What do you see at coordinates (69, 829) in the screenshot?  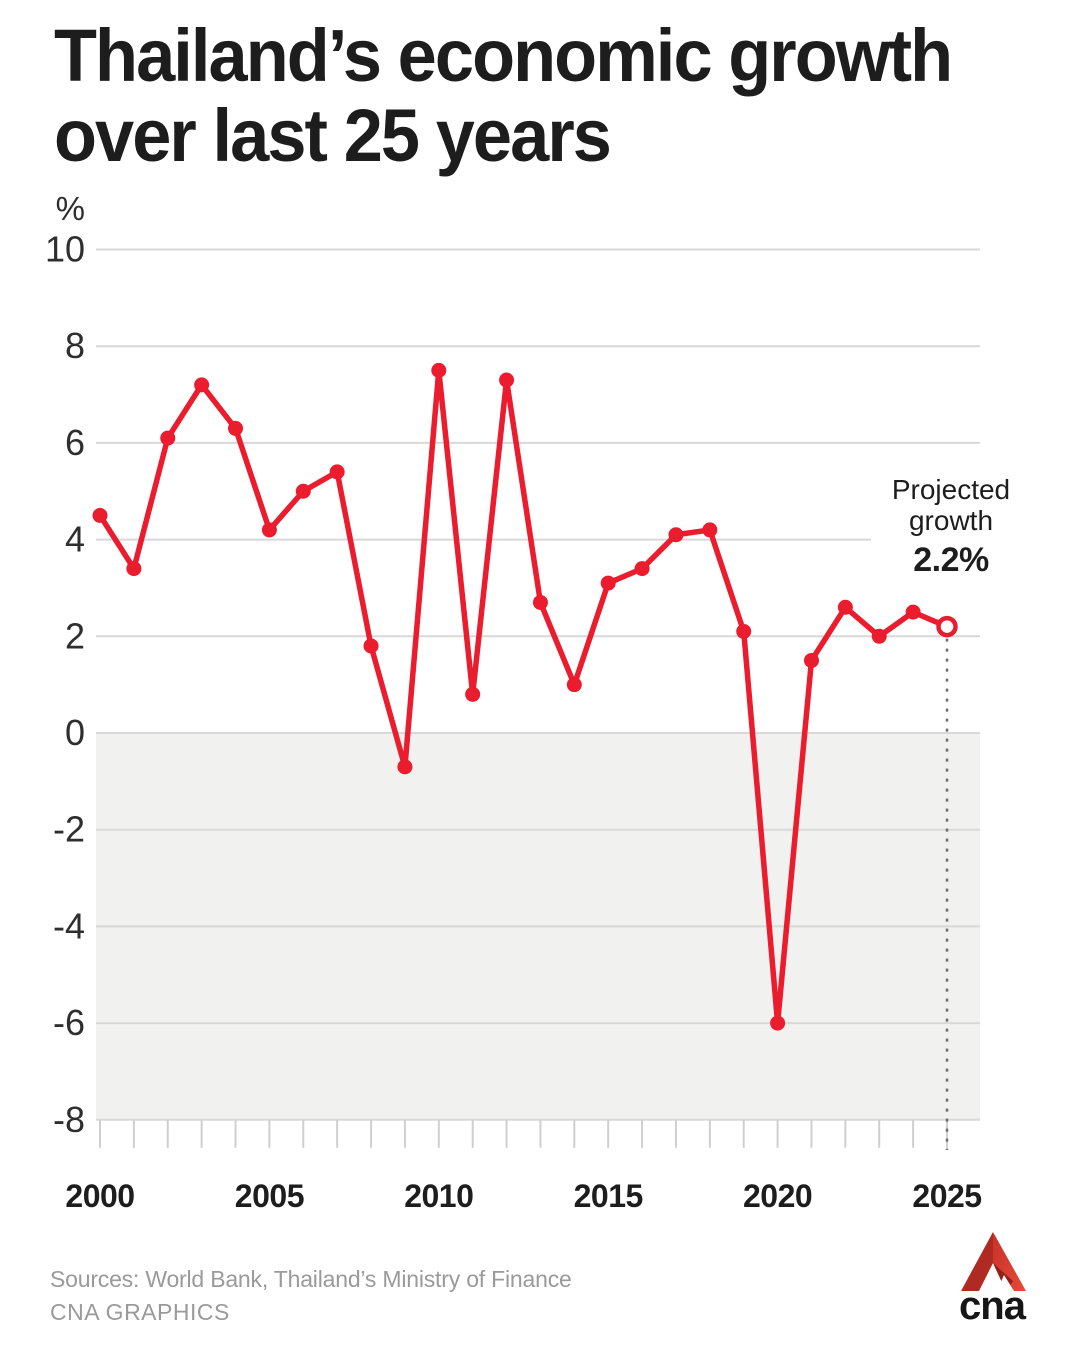 I see `y-tick-label--2: -2` at bounding box center [69, 829].